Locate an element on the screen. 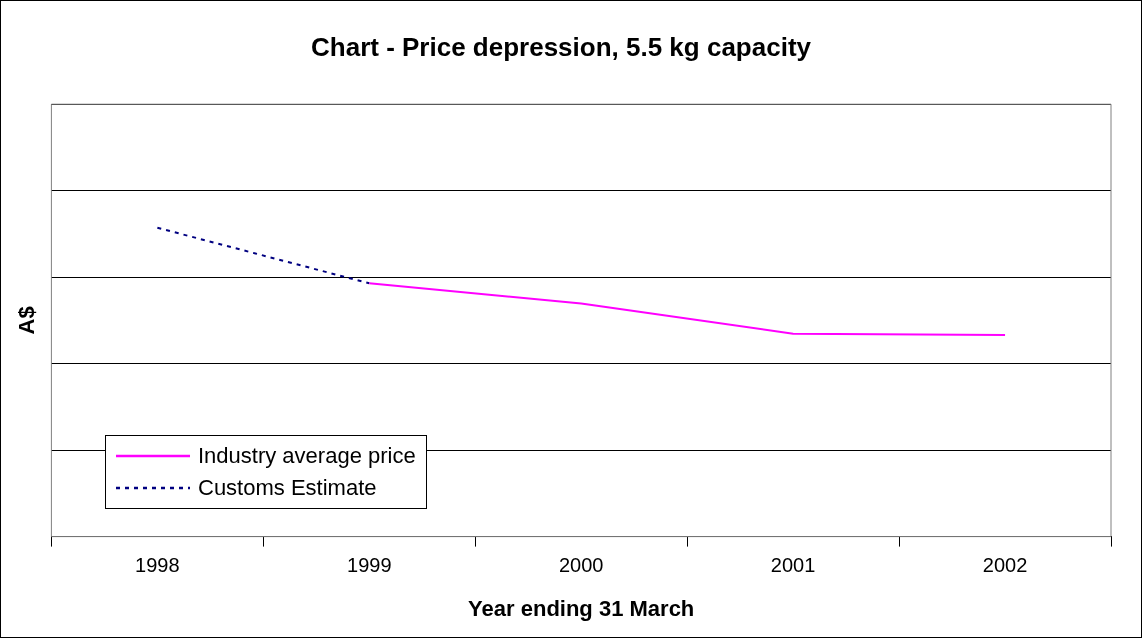 The height and width of the screenshot is (638, 1142). x-tick-label: 1998 is located at coordinates (157, 565).